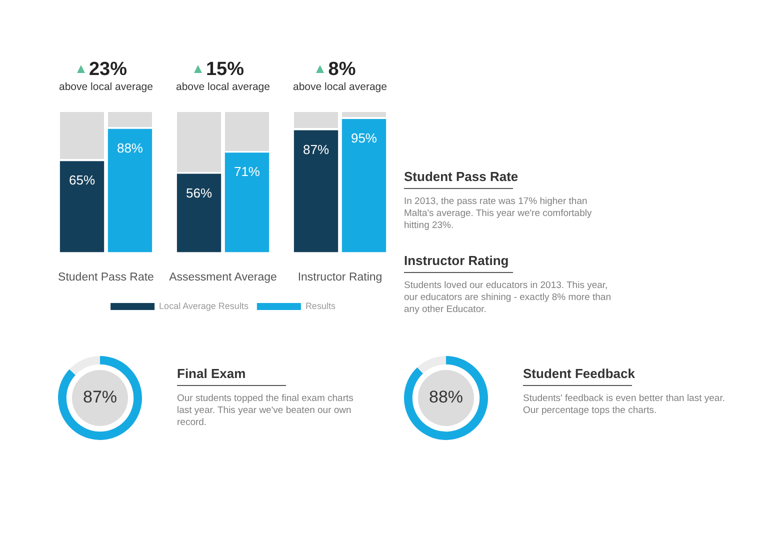  I want to click on x-tick-label: Student Pass Rate, so click(106, 277).